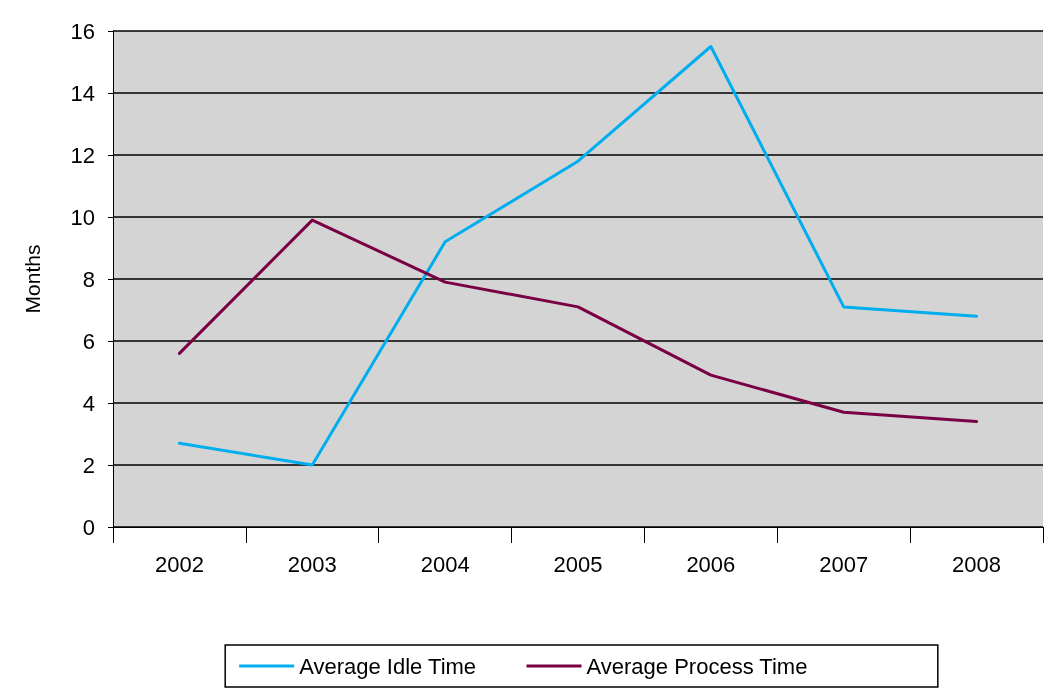  I want to click on y-tick-label: 0, so click(88, 527).